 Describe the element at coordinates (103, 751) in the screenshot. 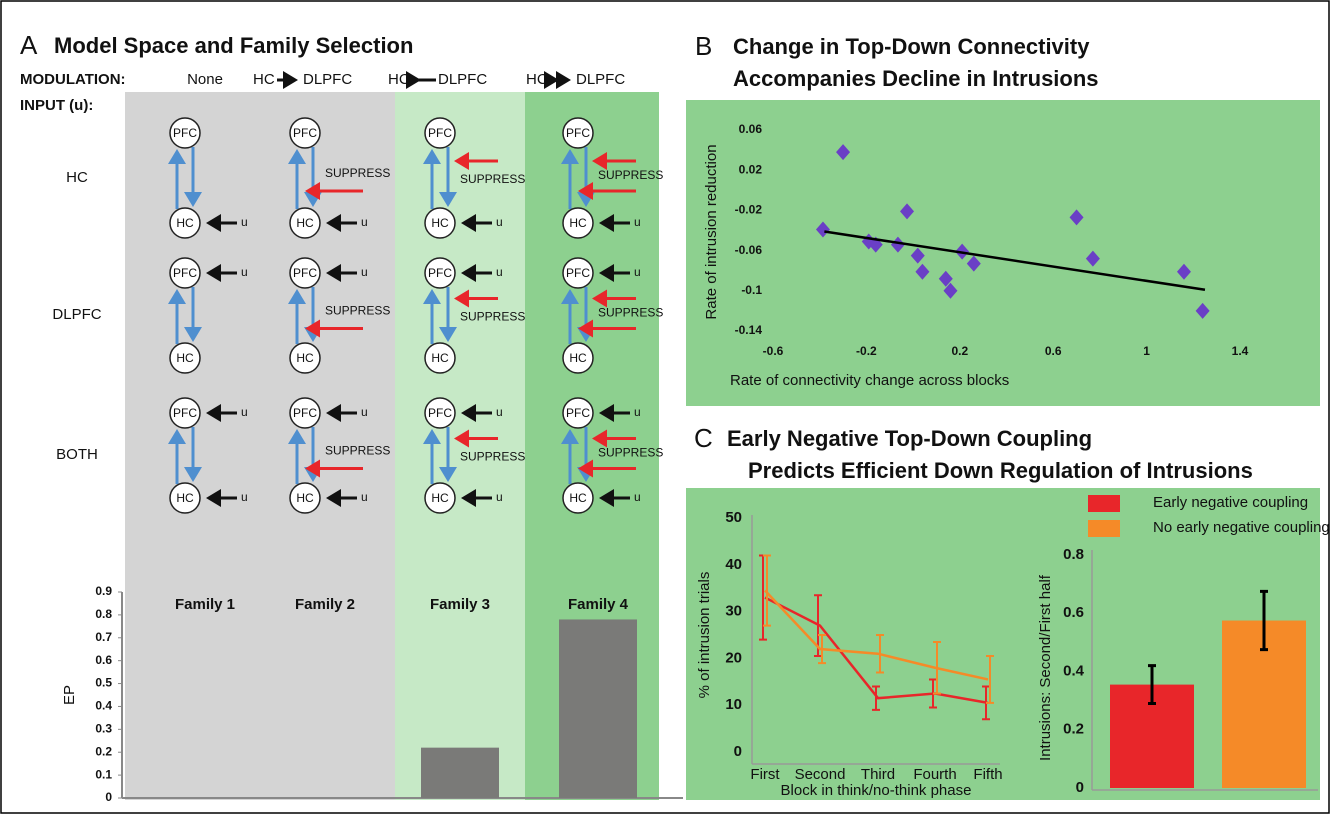

I see `y-tick-label: 0.2` at that location.